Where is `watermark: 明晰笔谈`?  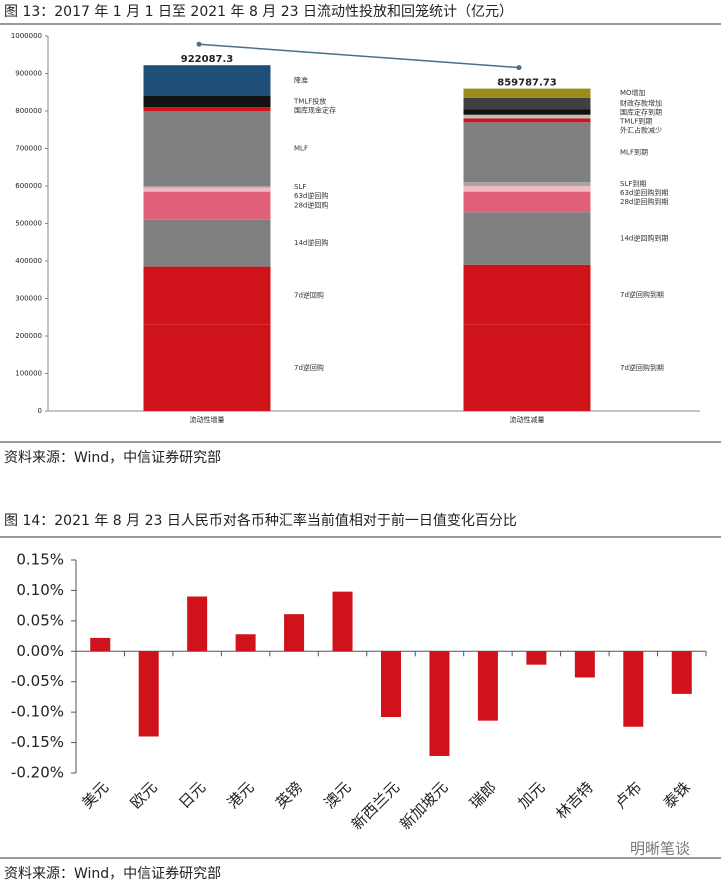
watermark: 明晰笔谈 is located at coordinates (660, 849).